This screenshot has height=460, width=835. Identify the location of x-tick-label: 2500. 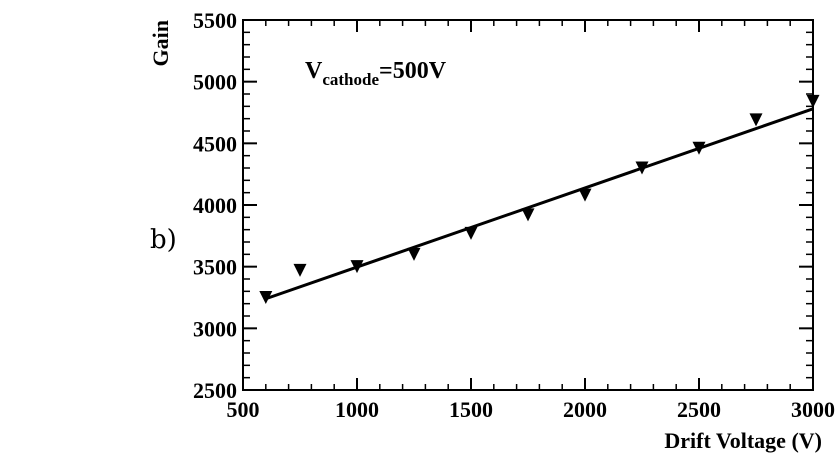
(699, 409).